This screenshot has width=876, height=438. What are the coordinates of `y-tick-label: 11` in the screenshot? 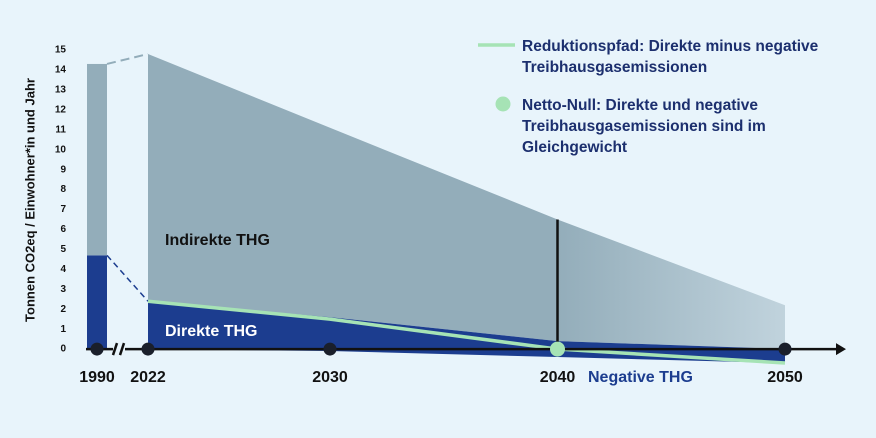 It's located at (60, 129).